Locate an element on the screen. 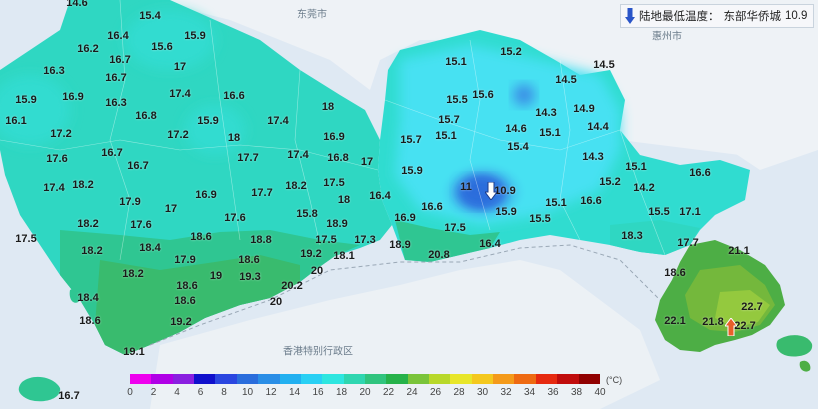  station-temp-label: 17.1 is located at coordinates (690, 212).